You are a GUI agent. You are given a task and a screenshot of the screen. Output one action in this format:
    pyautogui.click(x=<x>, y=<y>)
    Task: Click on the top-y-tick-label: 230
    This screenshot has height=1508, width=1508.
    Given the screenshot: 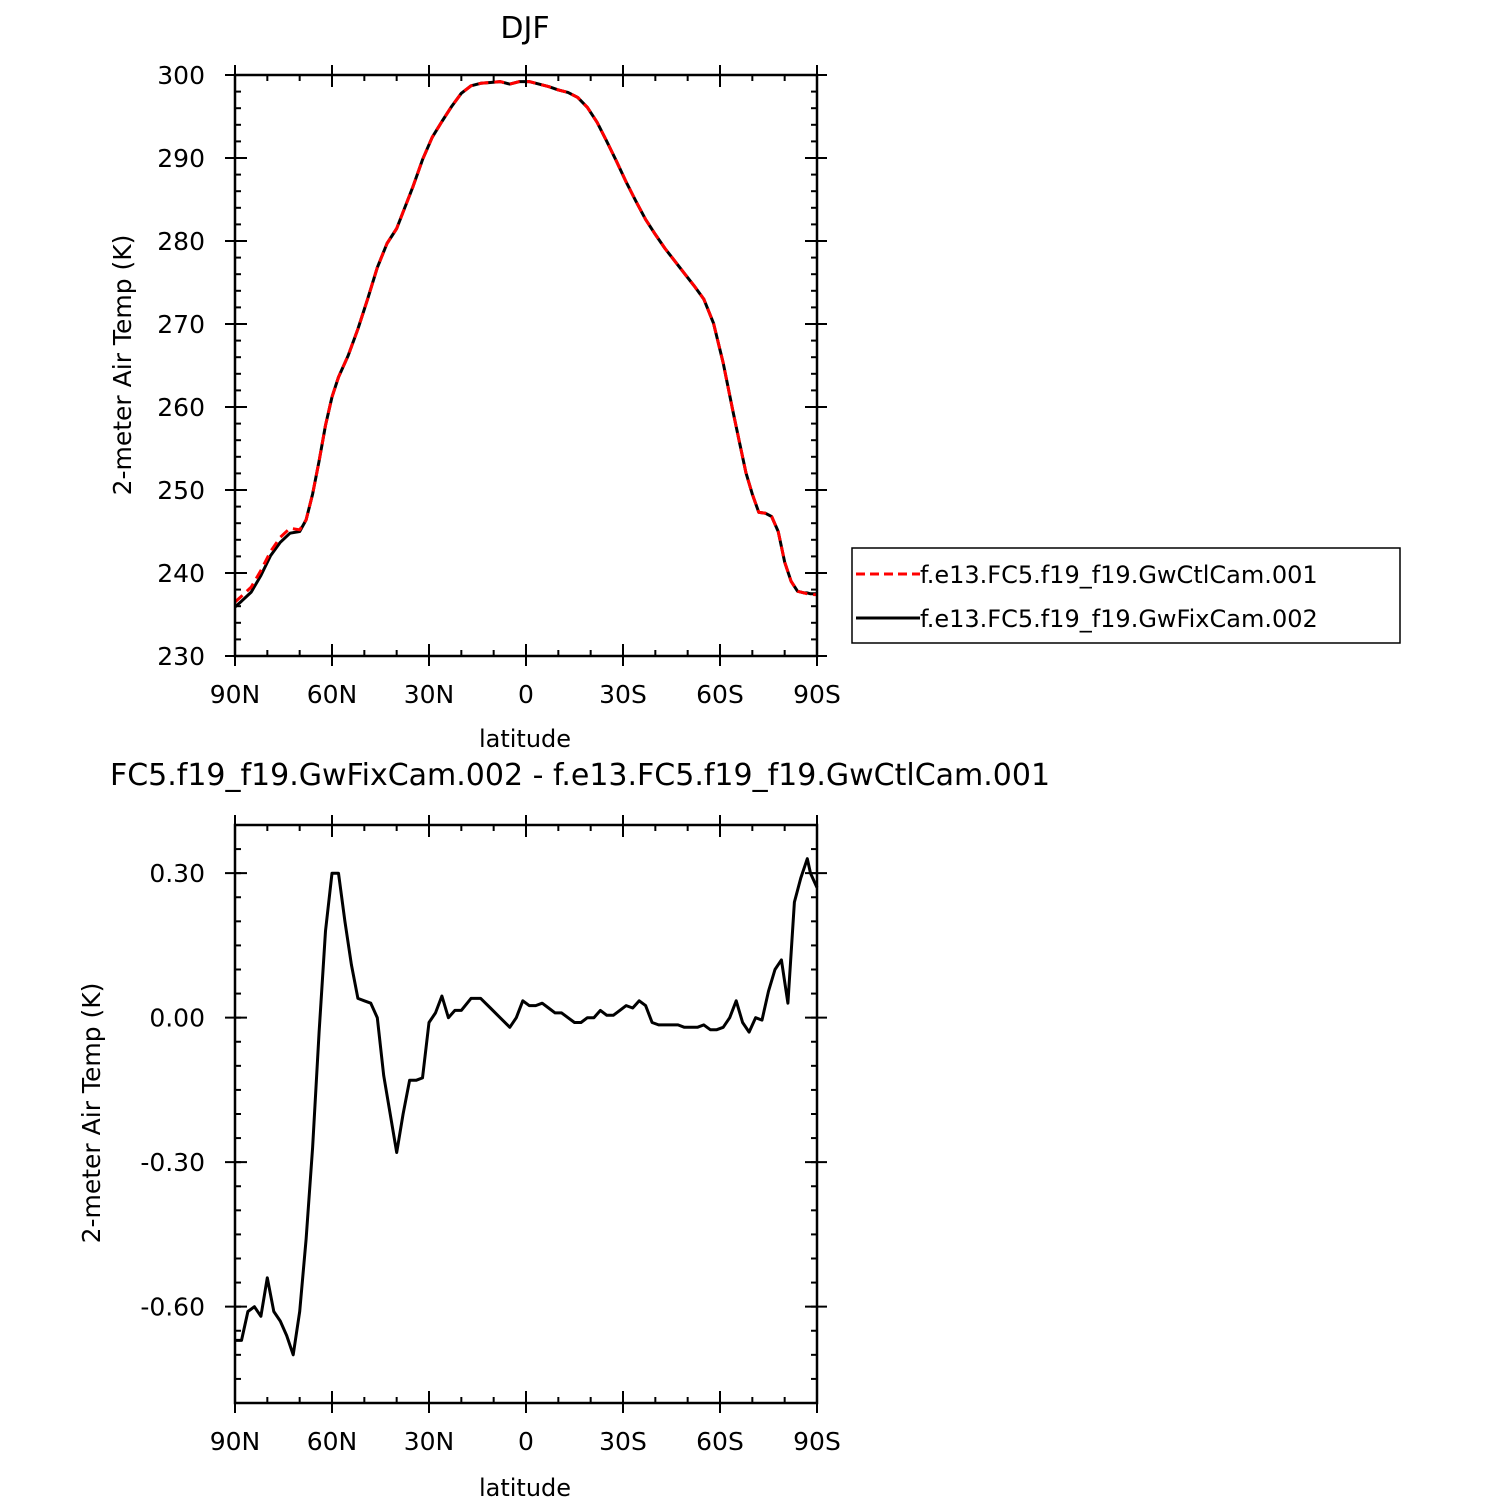 What is the action you would take?
    pyautogui.click(x=181, y=656)
    